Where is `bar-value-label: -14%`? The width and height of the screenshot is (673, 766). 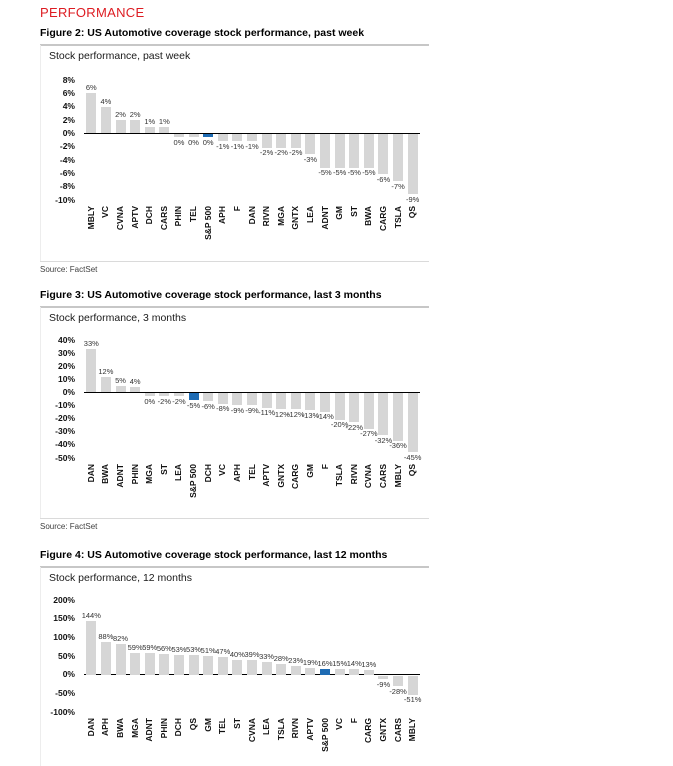
bar-value-label: -14% is located at coordinates (325, 417).